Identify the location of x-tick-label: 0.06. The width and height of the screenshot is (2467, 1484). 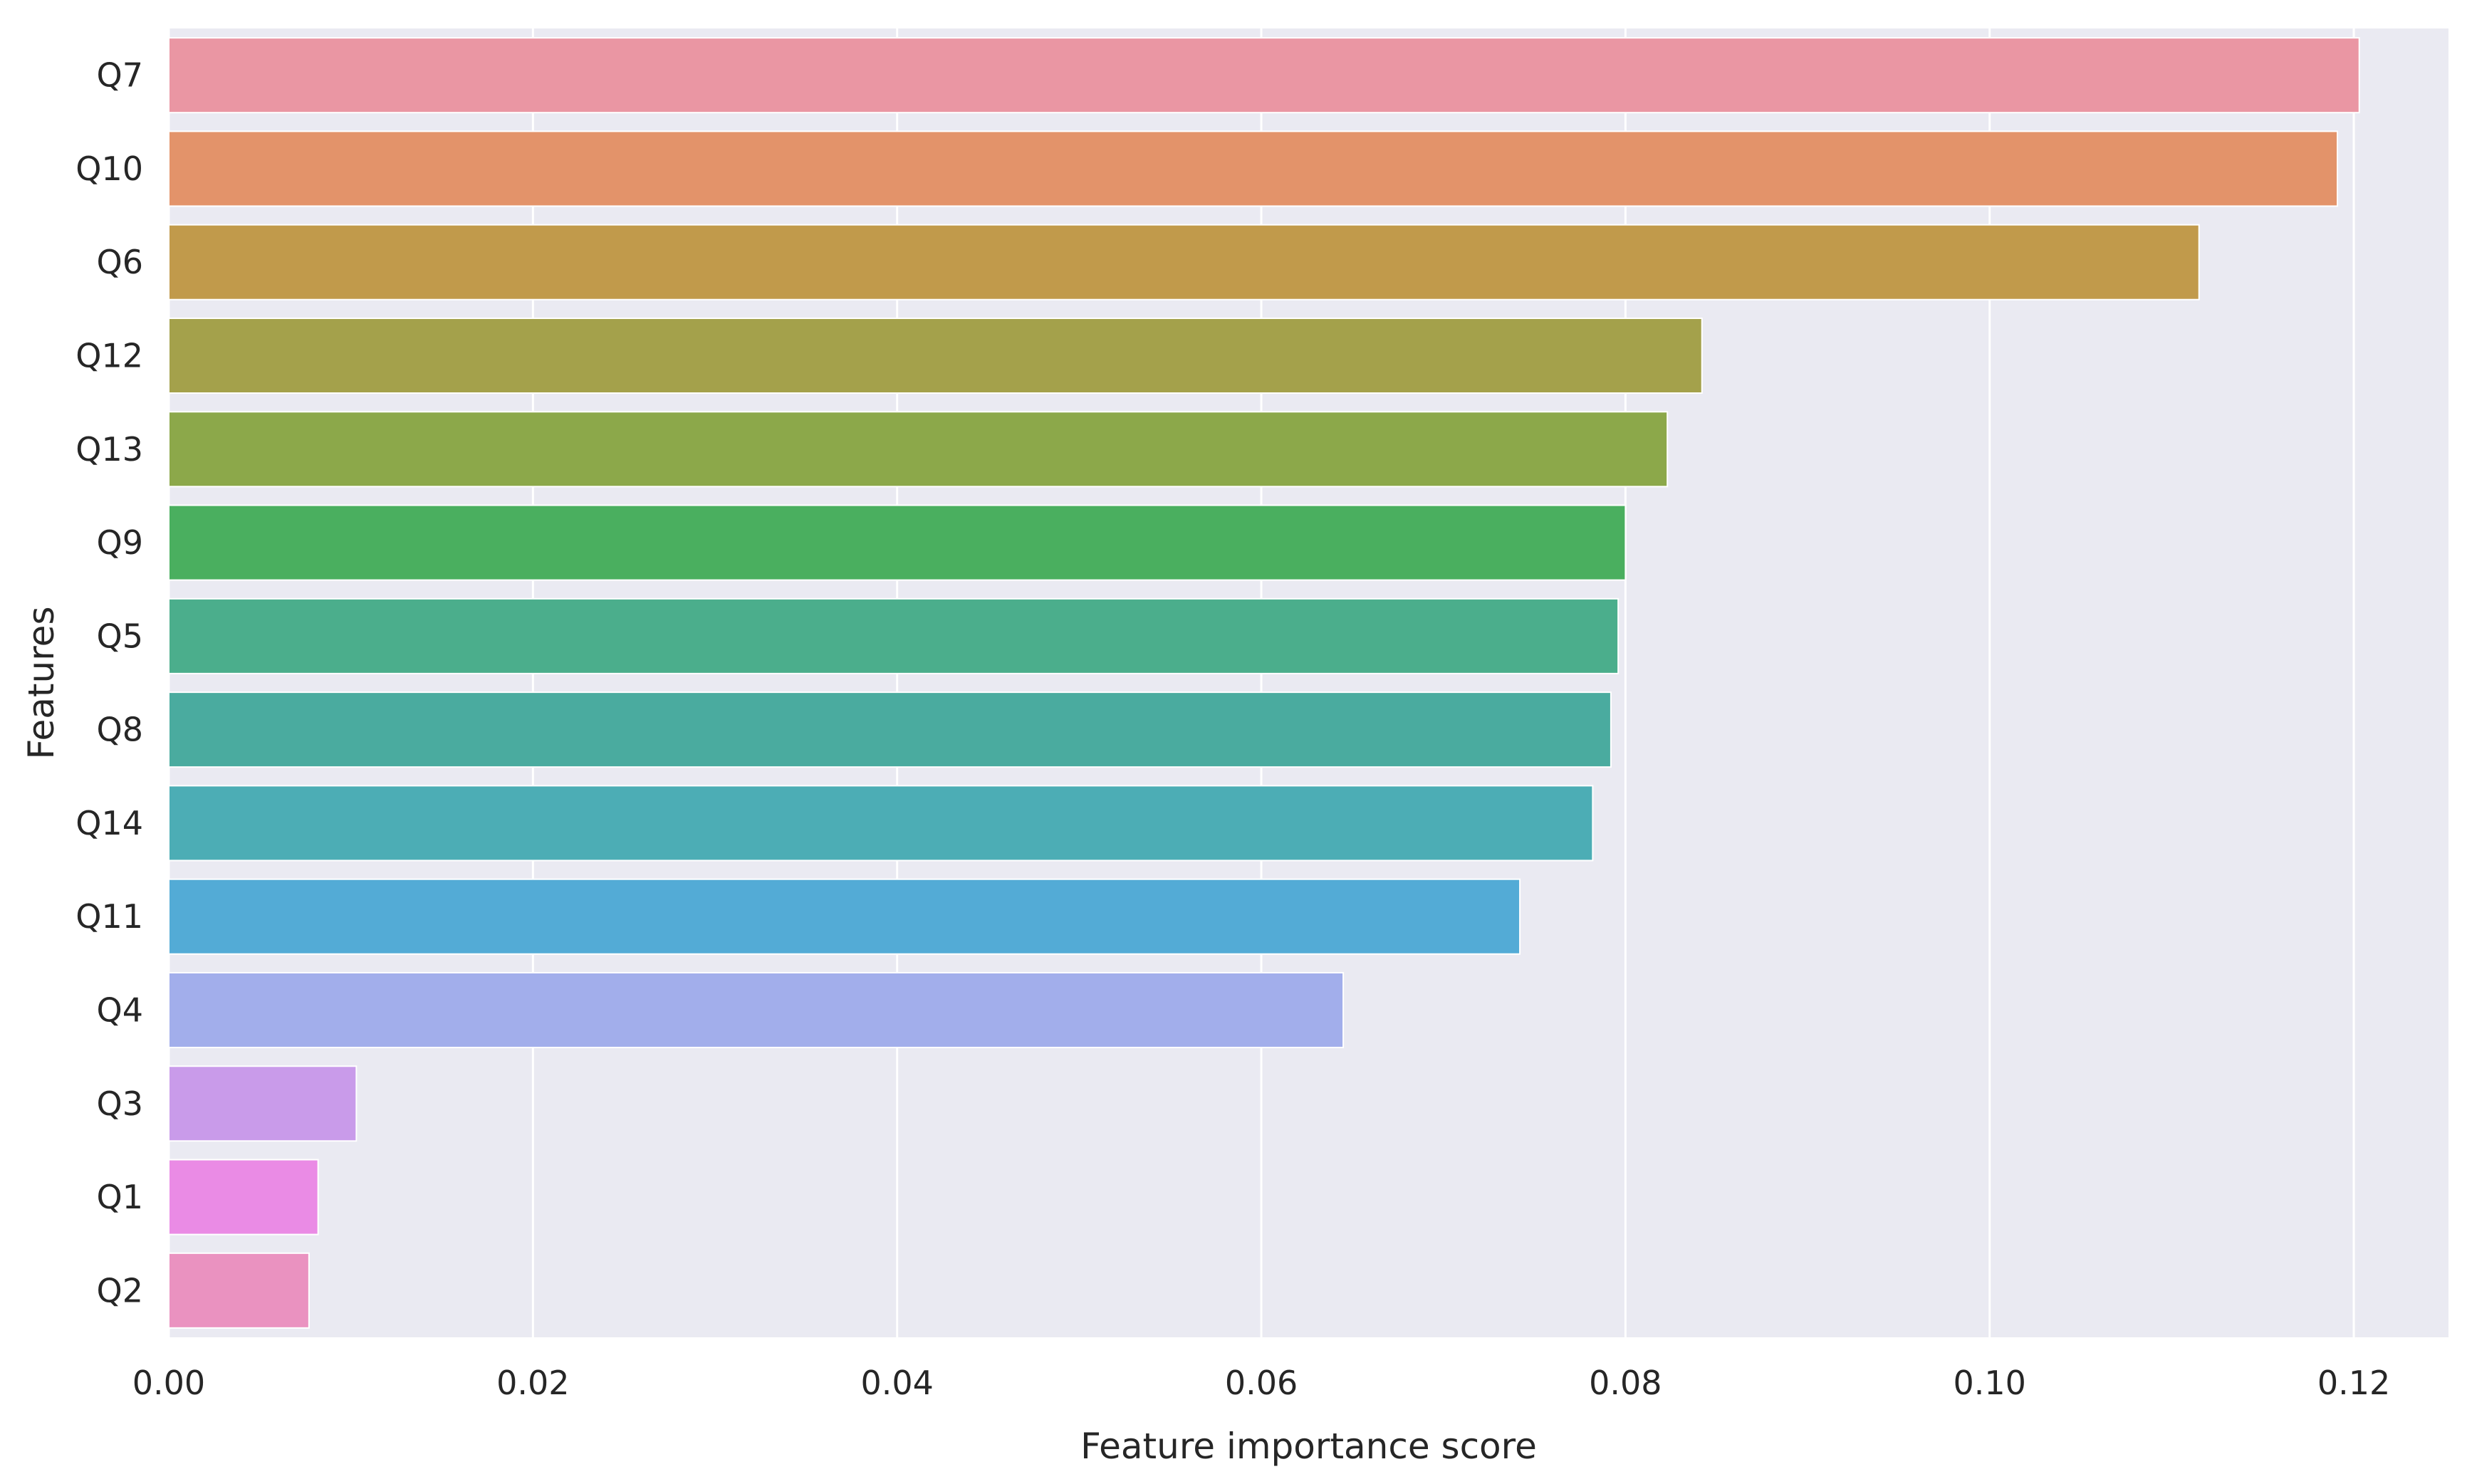
(1261, 1383).